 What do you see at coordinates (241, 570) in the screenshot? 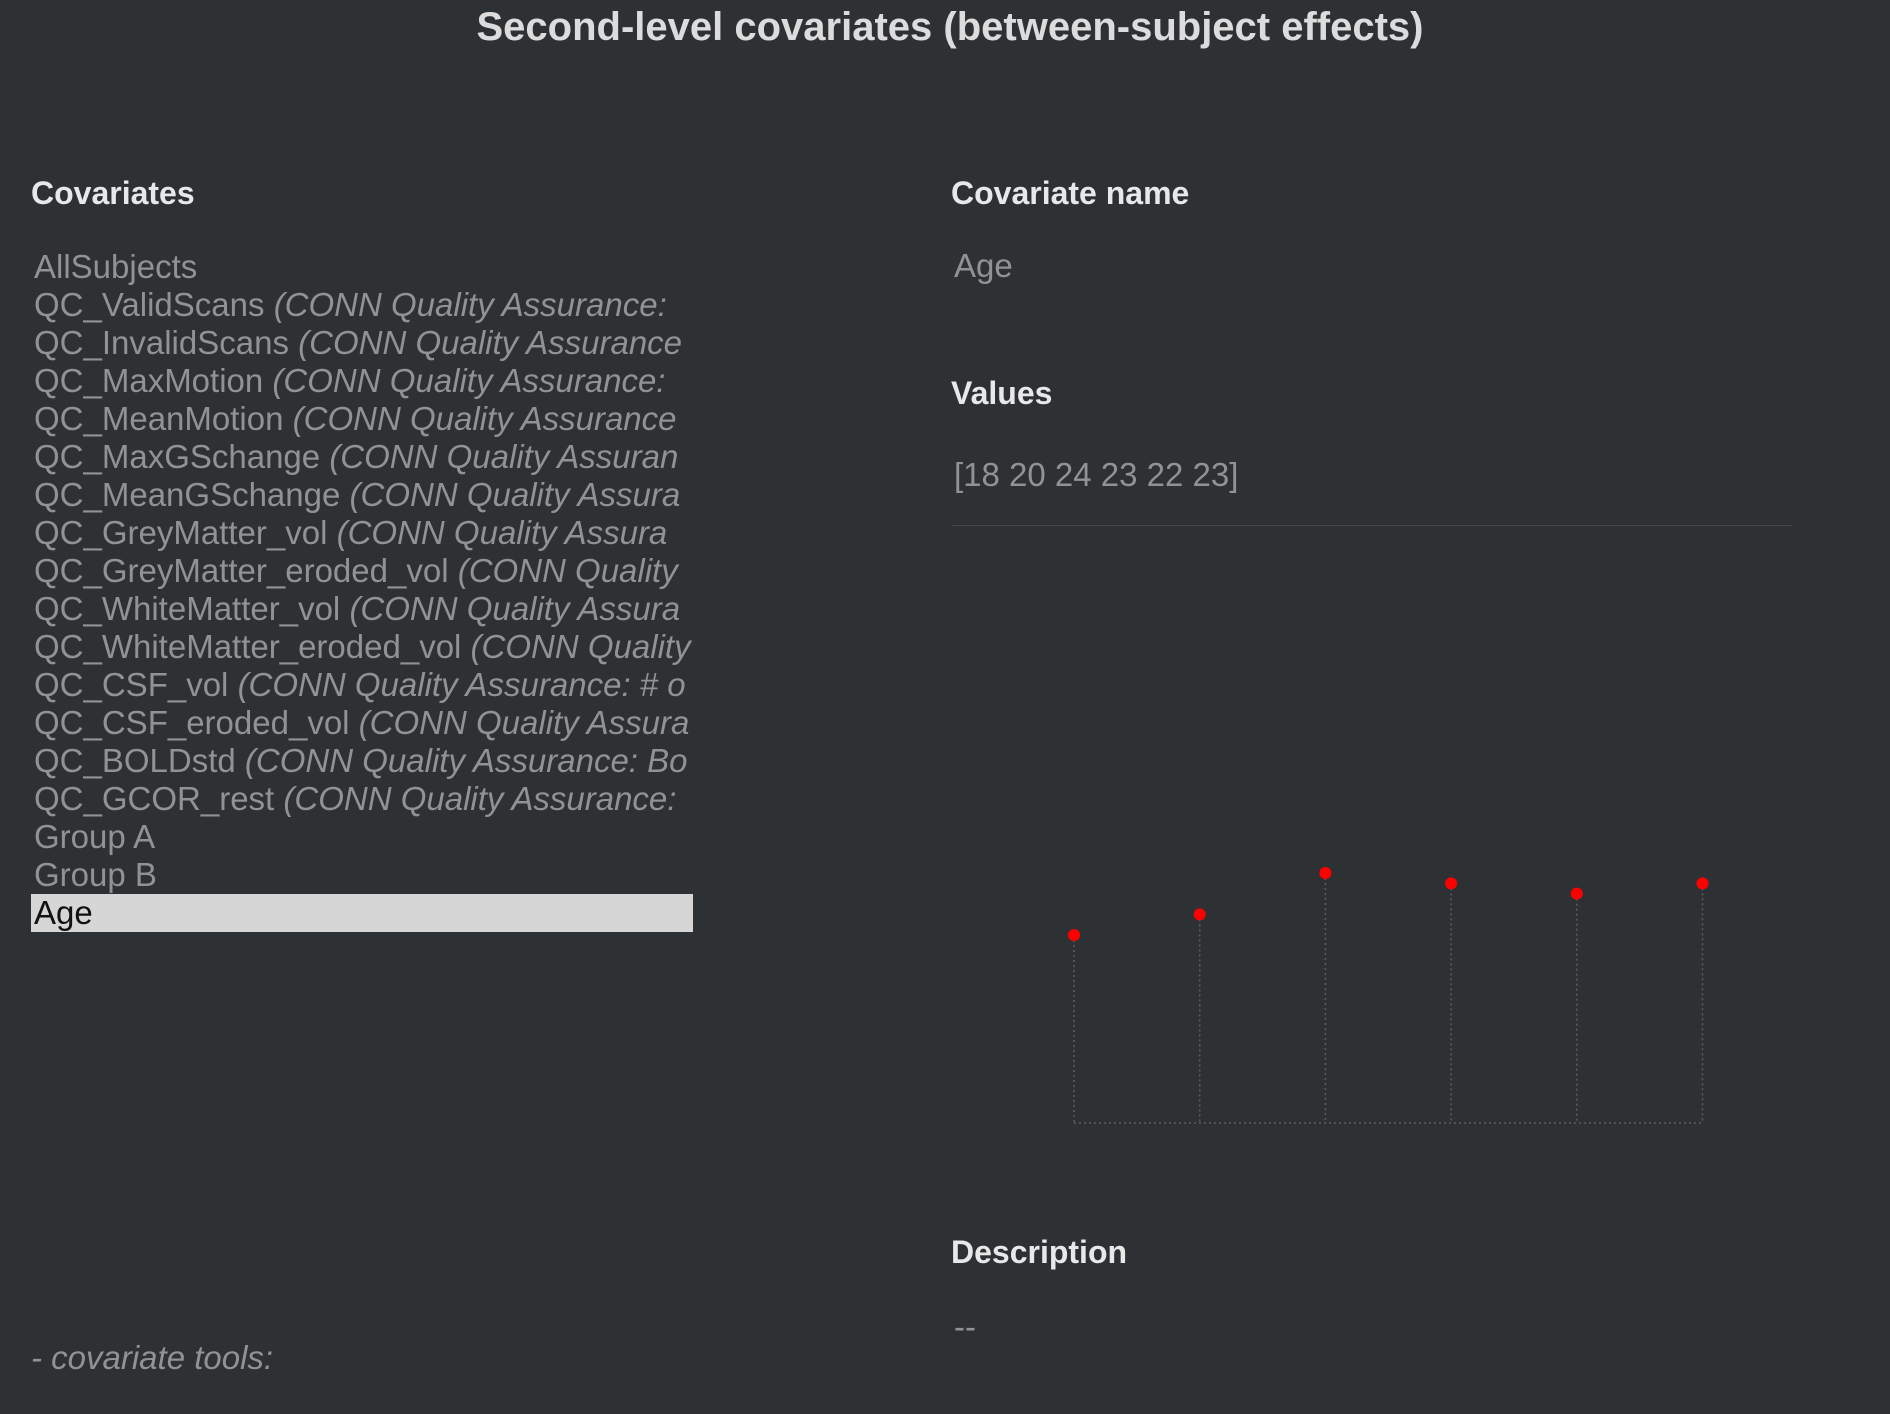
I see `covariate-item-name: QC_GreyMatter_eroded_vol` at bounding box center [241, 570].